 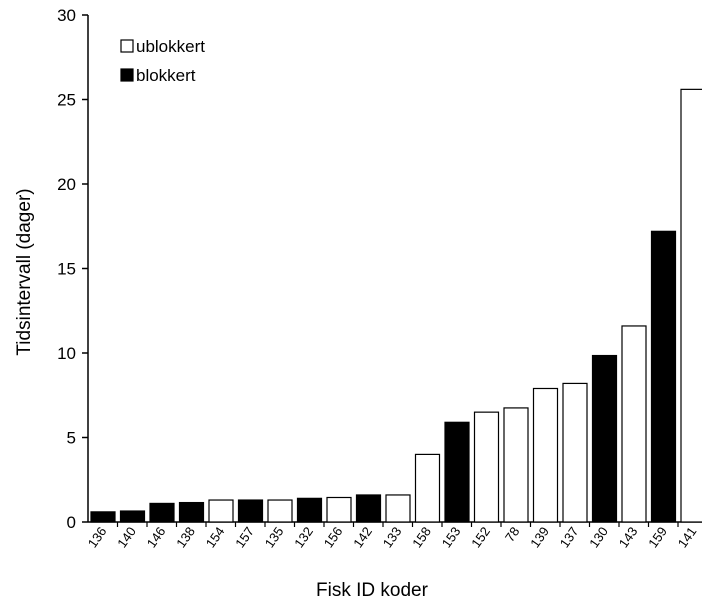 What do you see at coordinates (628, 537) in the screenshot?
I see `x-tick-label-143: 143` at bounding box center [628, 537].